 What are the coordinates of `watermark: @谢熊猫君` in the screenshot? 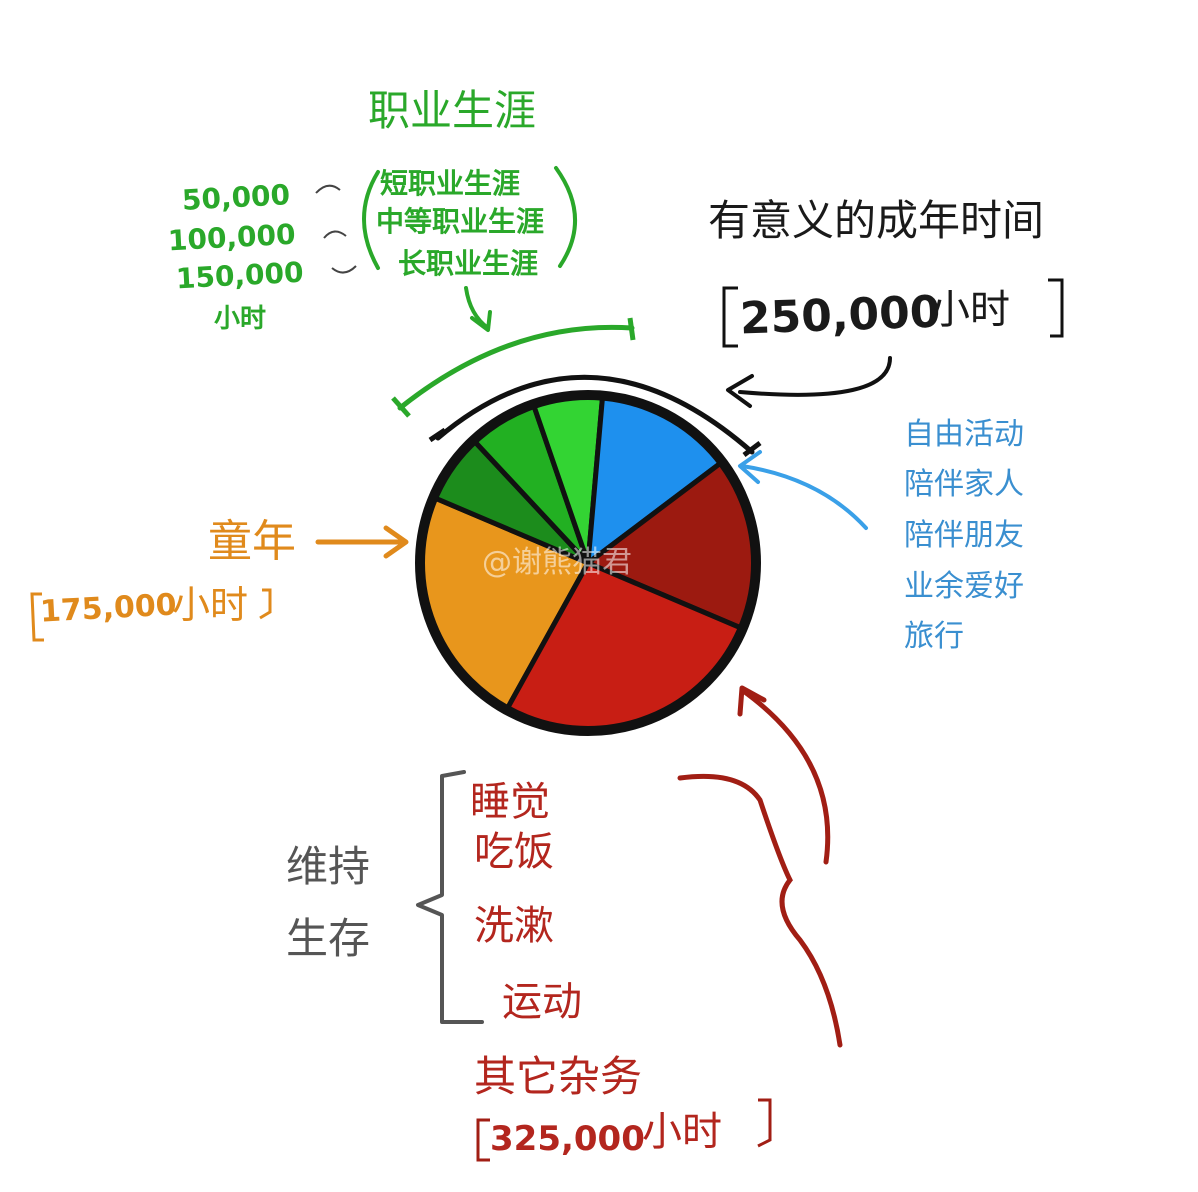 It's located at (557, 562).